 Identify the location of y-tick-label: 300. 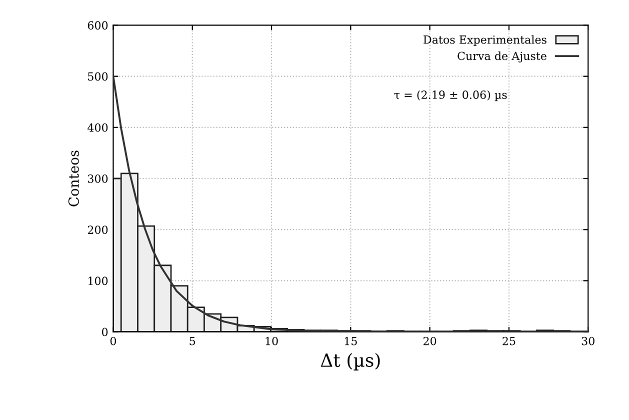
(98, 178).